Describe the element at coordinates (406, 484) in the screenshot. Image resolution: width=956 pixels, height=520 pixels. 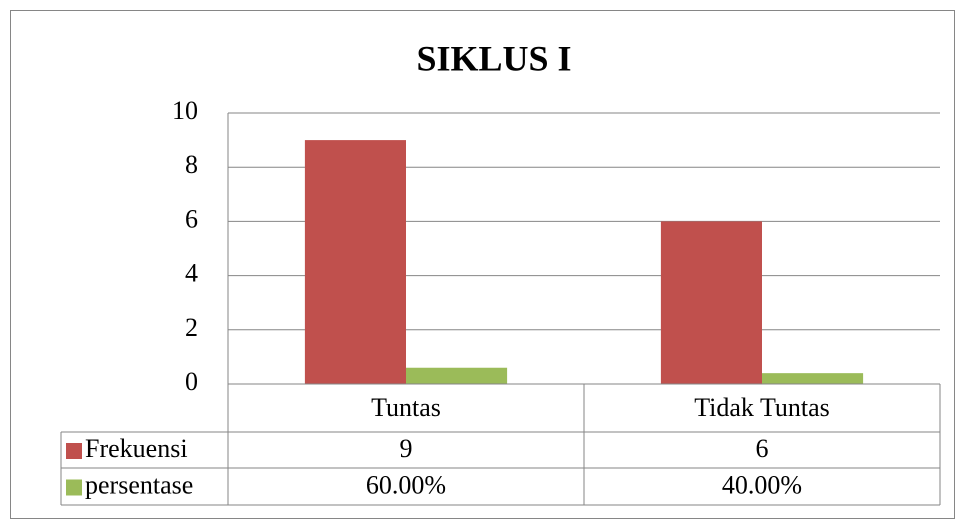
I see `data-table-cell: 60.00%` at that location.